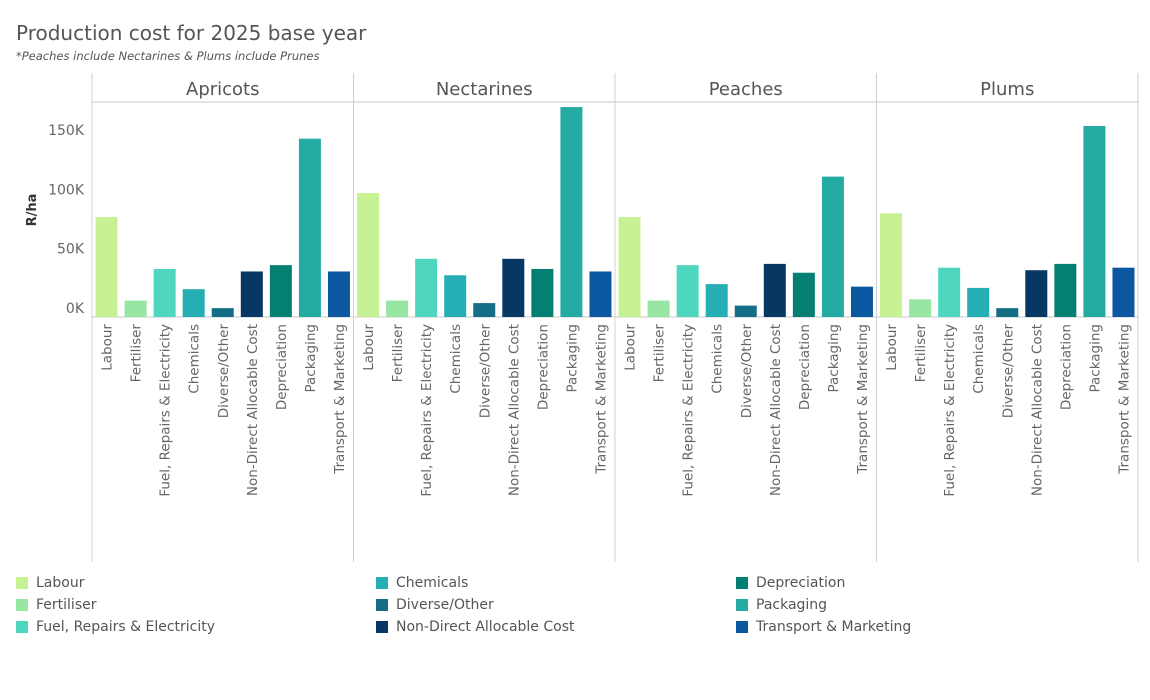 This screenshot has width=1150, height=700. I want to click on legend-item: Fuel, Repairs & Electricity, so click(115, 627).